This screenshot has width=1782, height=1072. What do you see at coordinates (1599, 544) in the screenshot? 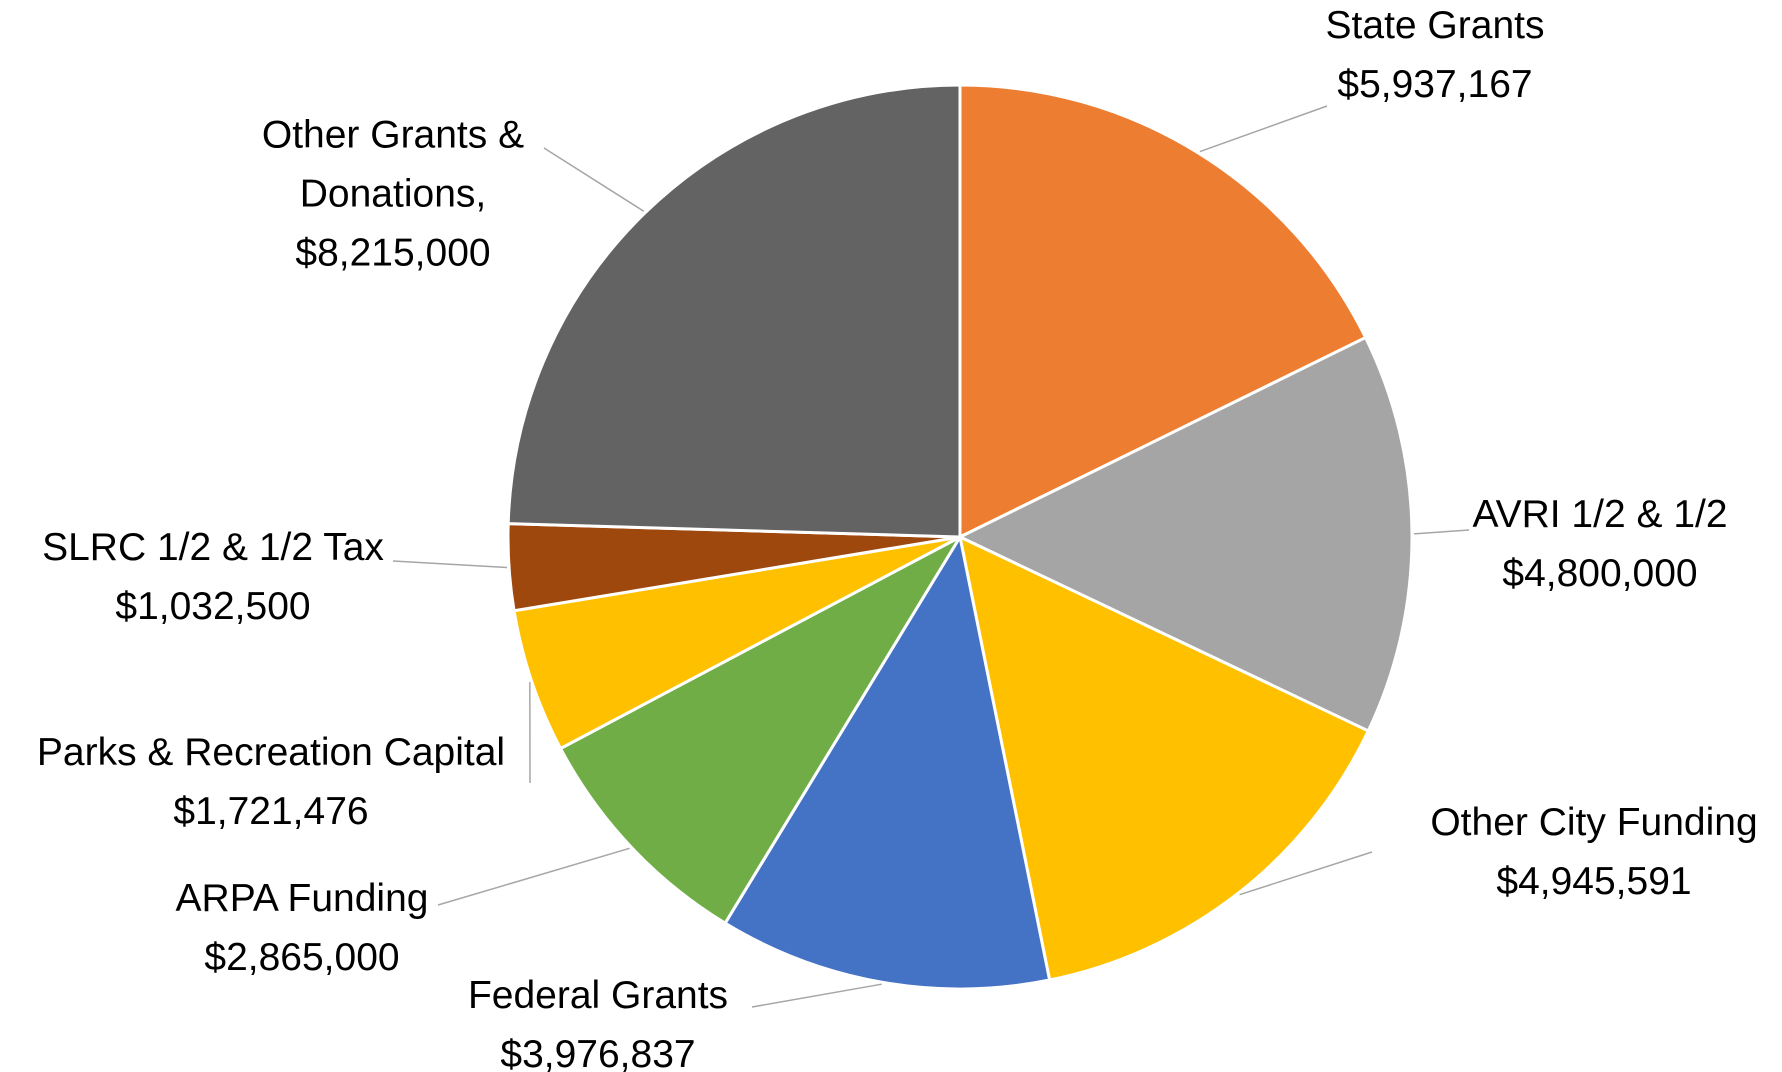
I see `data-label: AVRI 1/2 & 1/2 $4,800,000` at bounding box center [1599, 544].